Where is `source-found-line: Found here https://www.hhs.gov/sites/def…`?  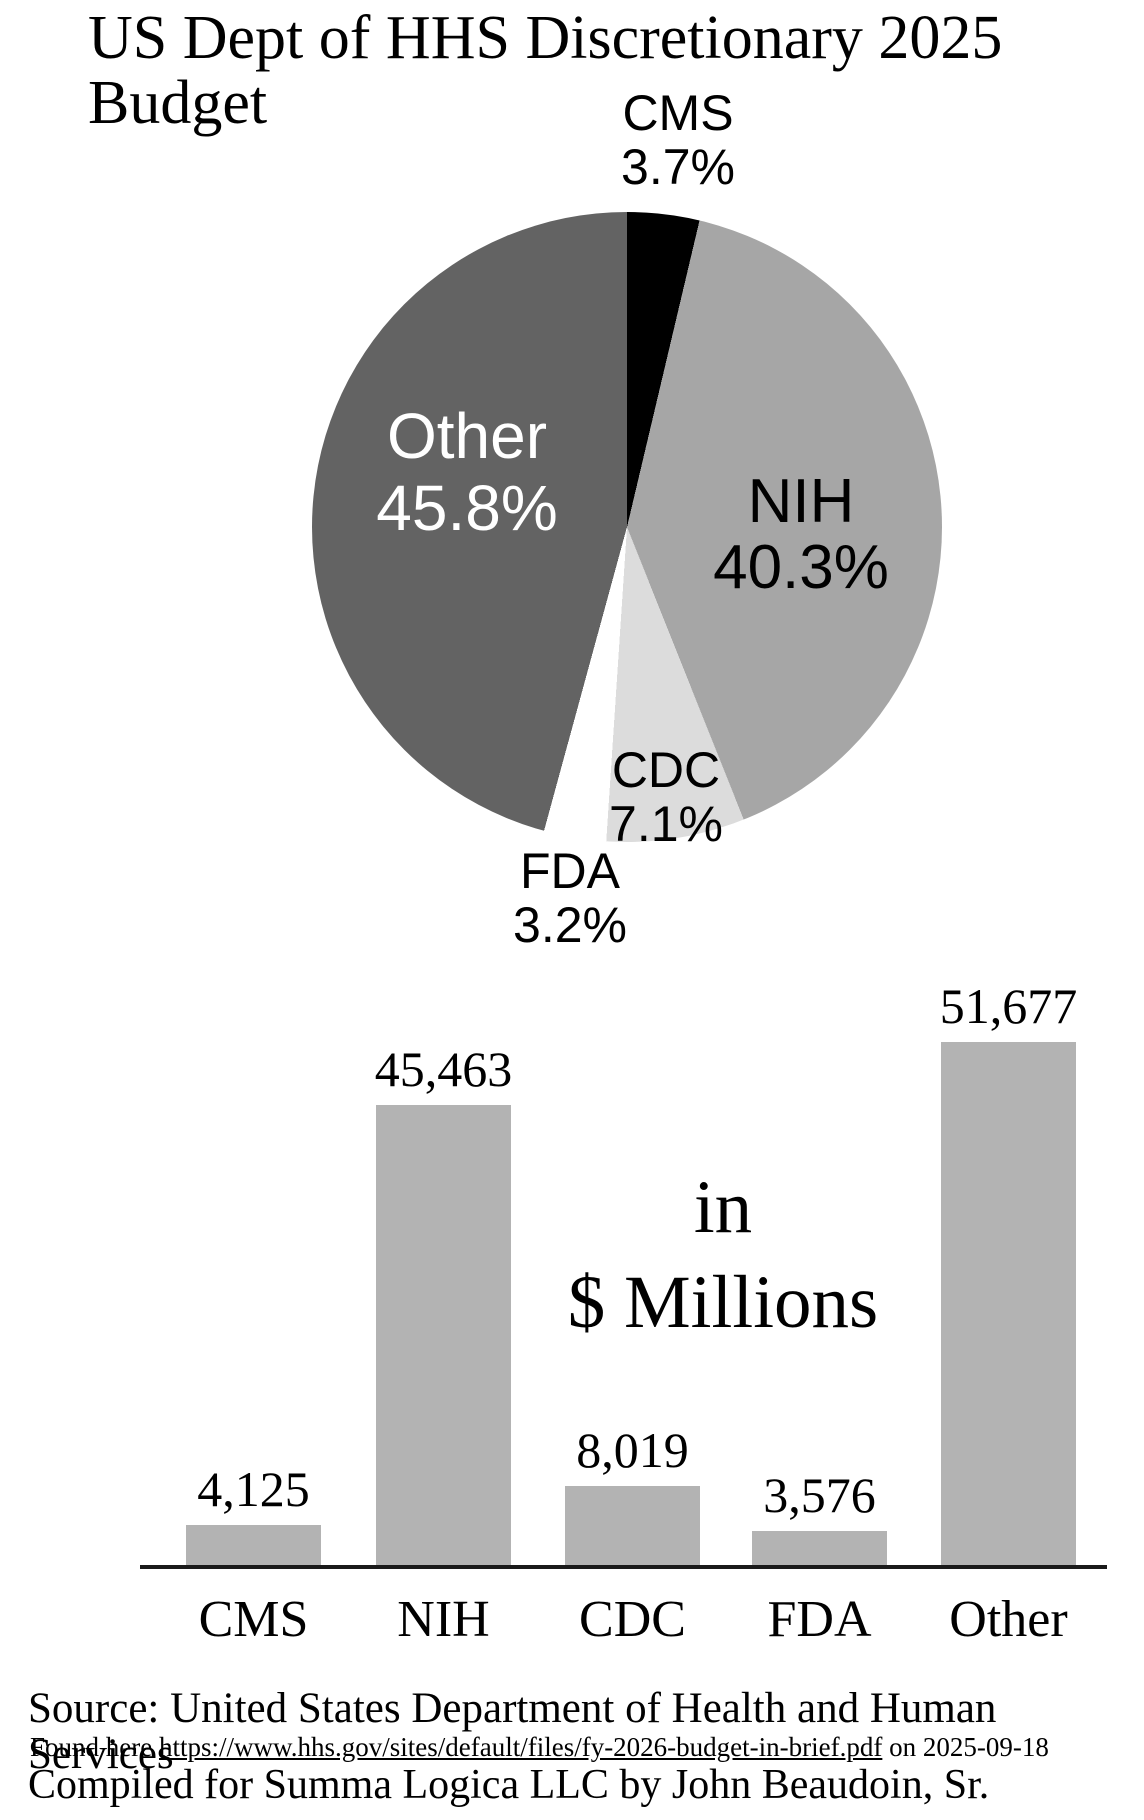
source-found-line: Found here https://www.hhs.gov/sites/def… is located at coordinates (539, 1747).